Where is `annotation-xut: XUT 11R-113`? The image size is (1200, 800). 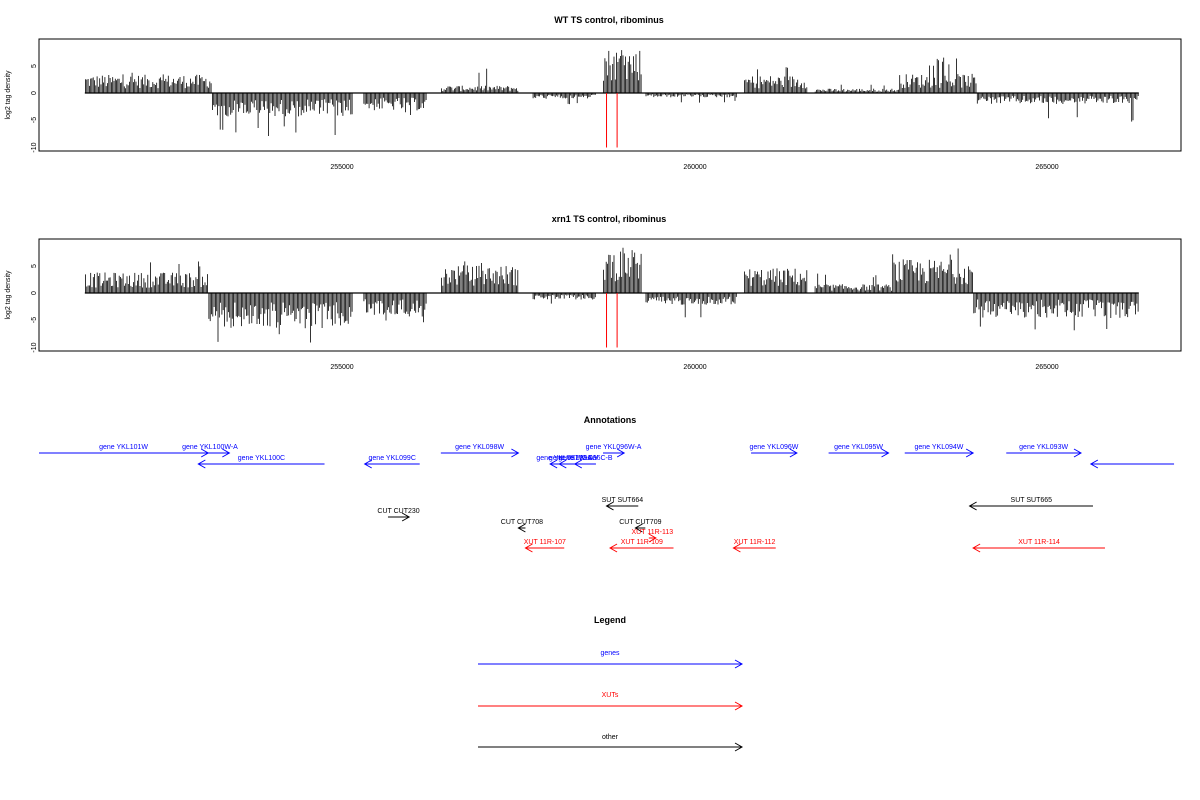 annotation-xut: XUT 11R-113 is located at coordinates (652, 536).